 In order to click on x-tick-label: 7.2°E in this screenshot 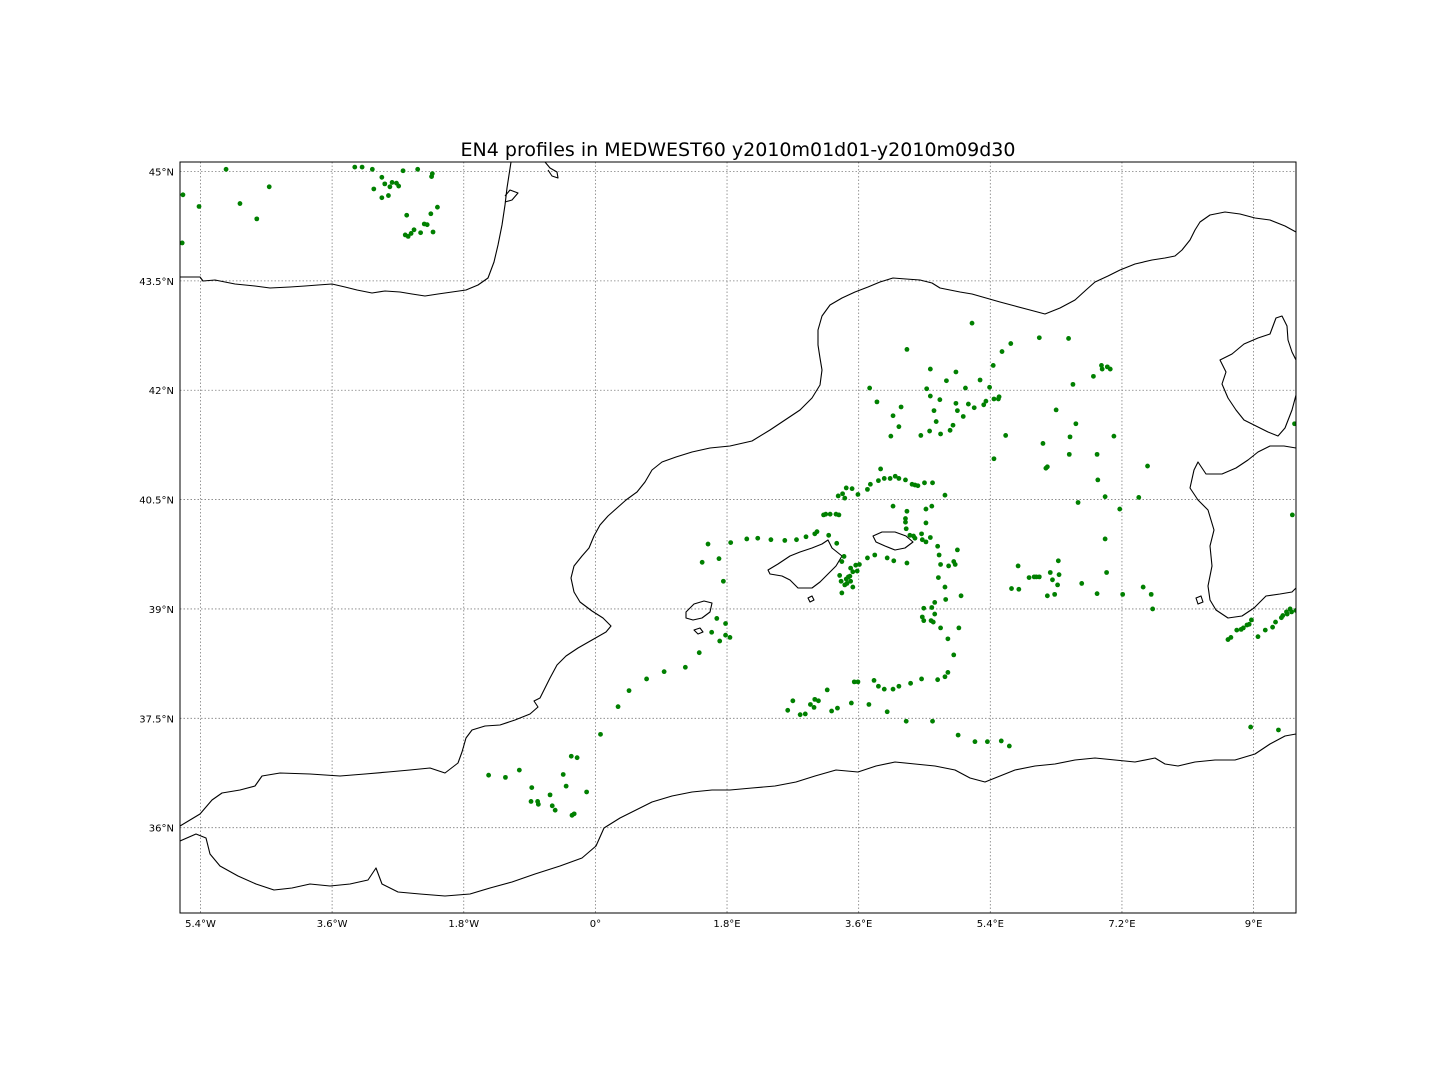, I will do `click(1121, 924)`.